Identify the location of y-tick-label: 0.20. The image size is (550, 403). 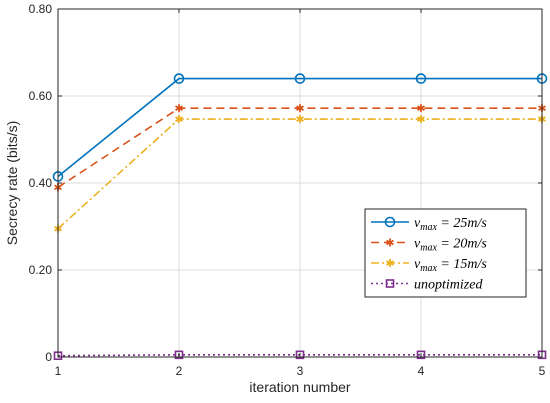
(41, 270).